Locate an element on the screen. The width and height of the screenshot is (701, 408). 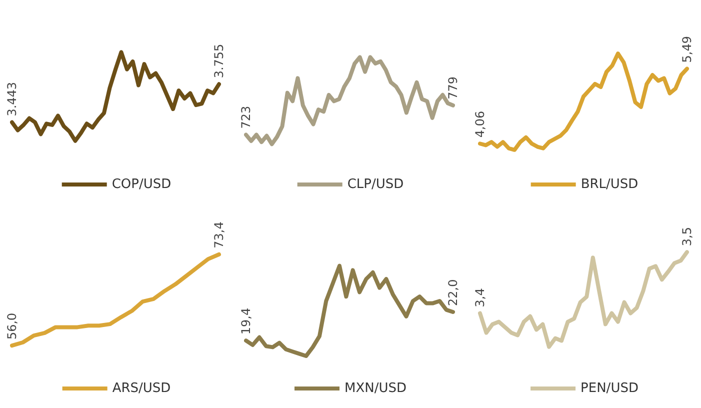
data-label: 3,4 is located at coordinates (480, 298).